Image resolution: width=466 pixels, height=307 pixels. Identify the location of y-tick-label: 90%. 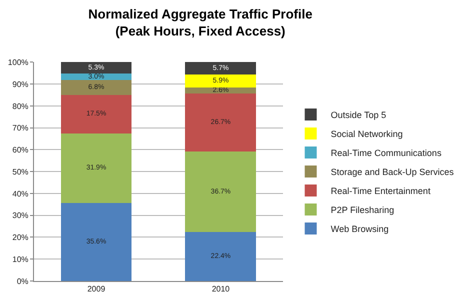
(20, 84).